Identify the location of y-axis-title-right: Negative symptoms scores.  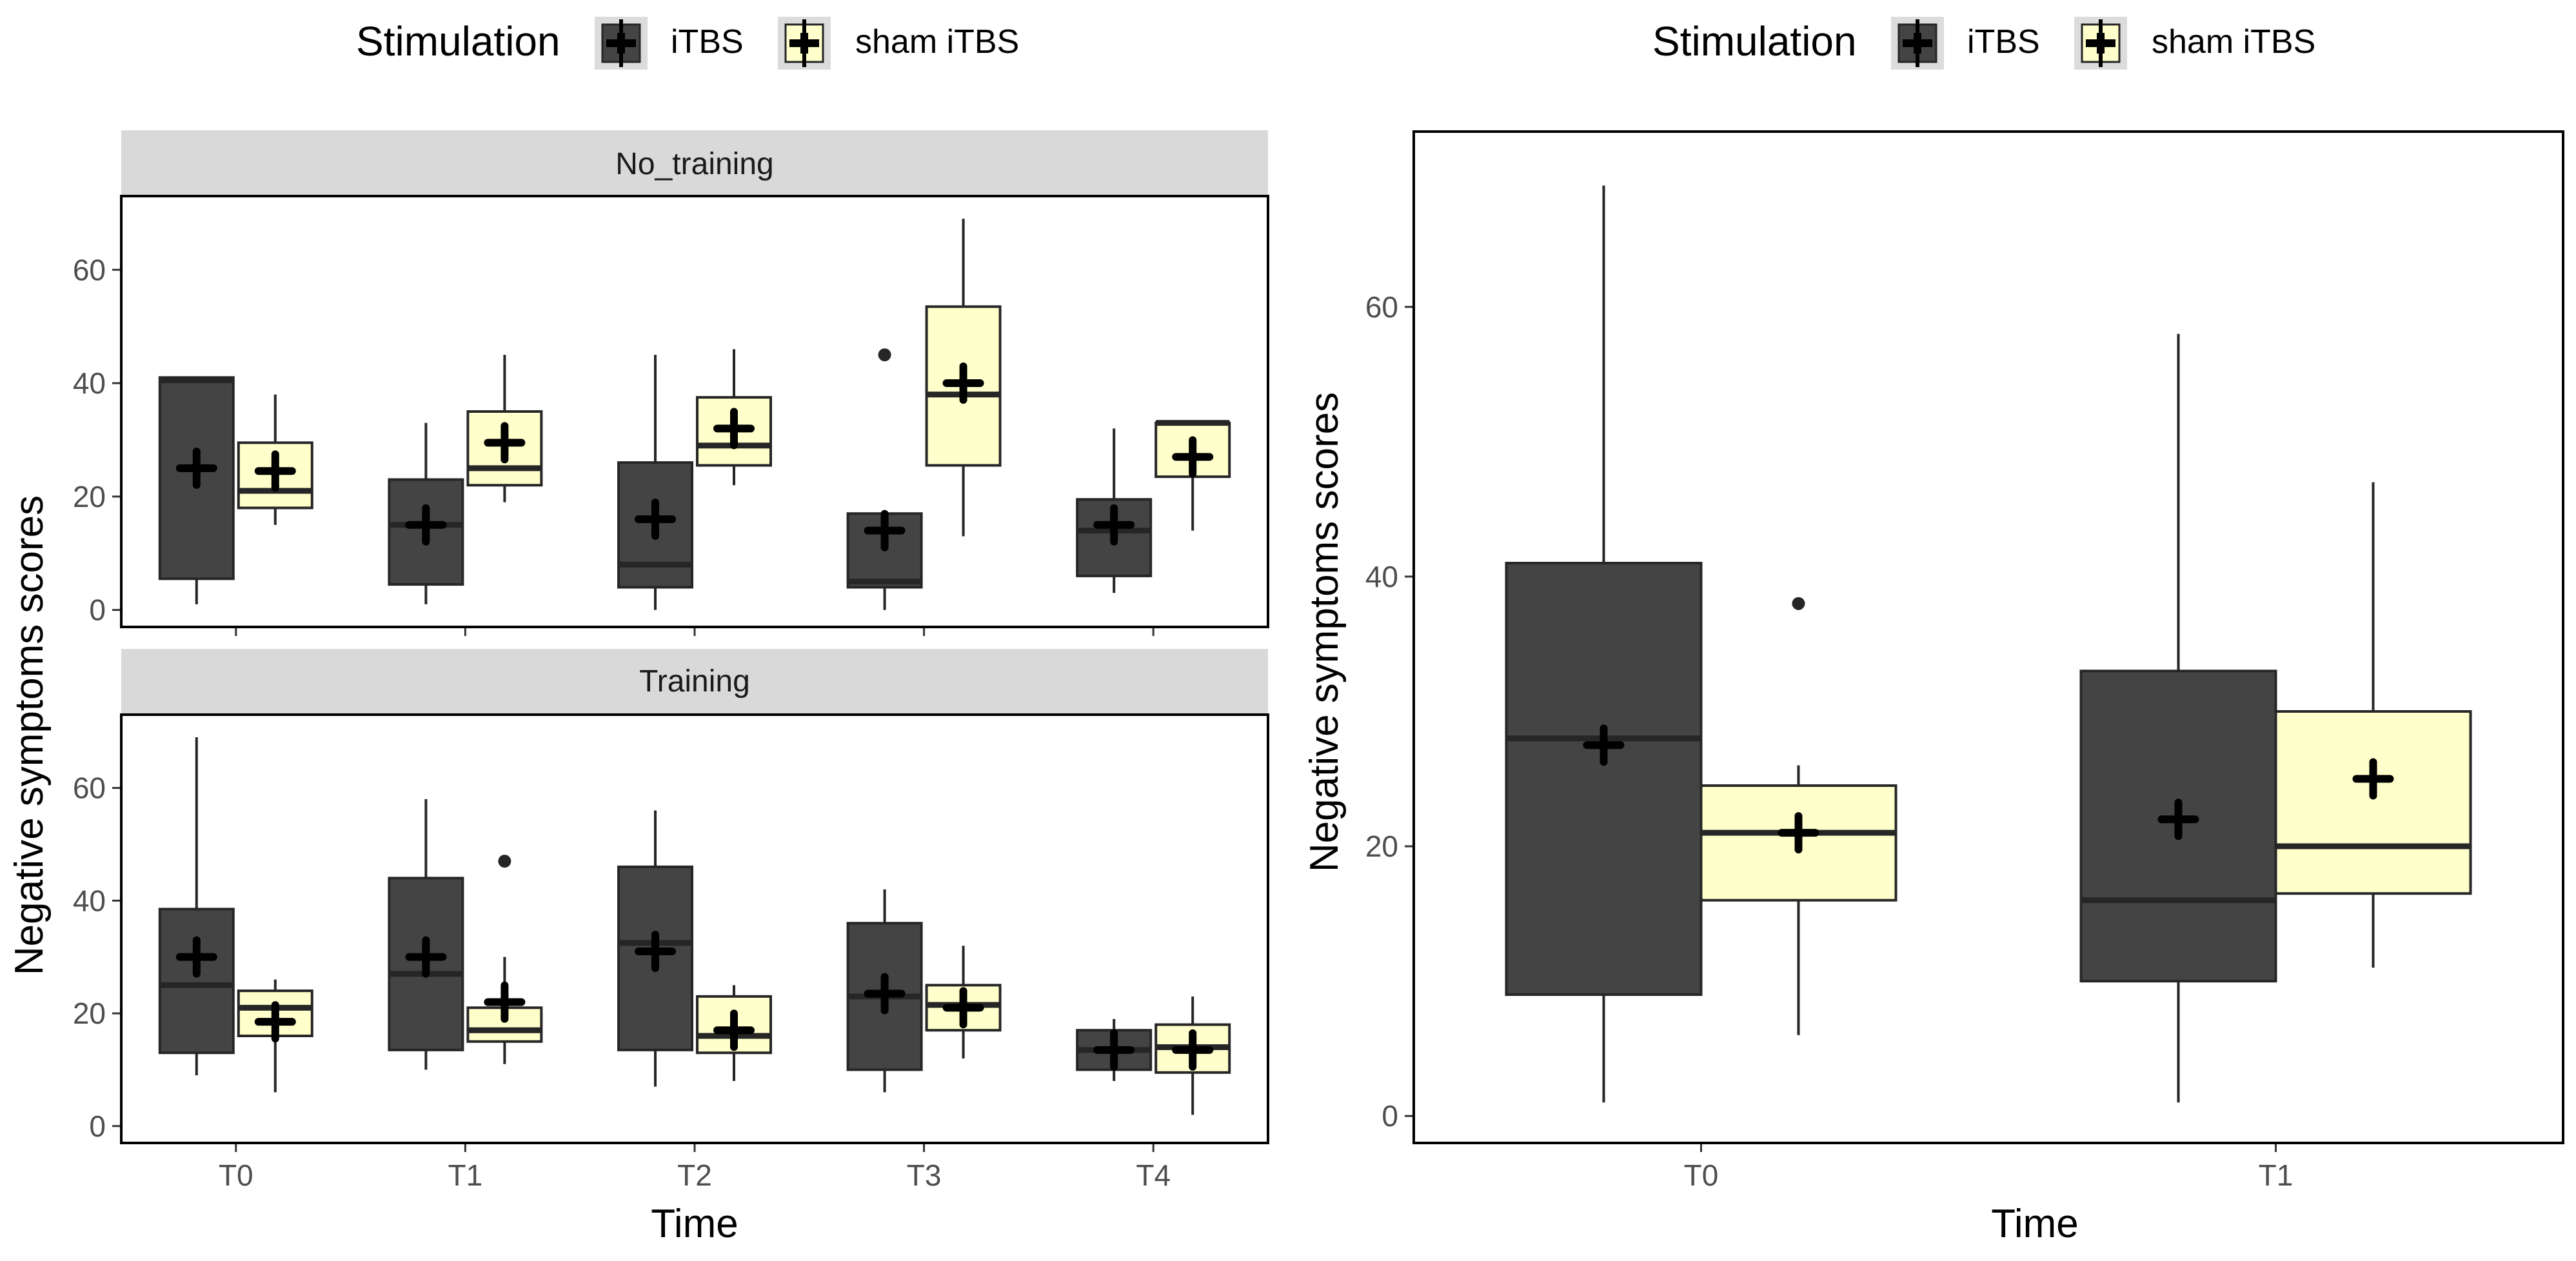
(1324, 632).